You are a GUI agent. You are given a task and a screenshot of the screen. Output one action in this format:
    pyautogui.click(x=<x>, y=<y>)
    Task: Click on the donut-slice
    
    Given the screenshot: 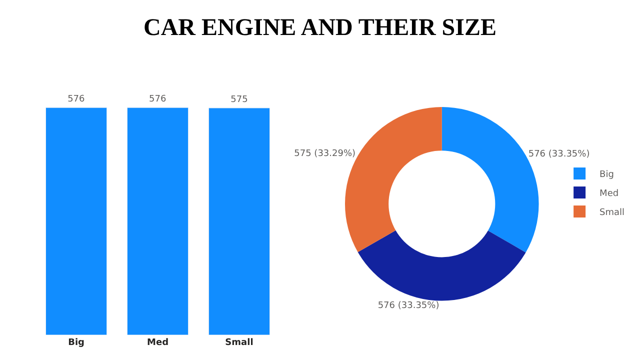 What is the action you would take?
    pyautogui.click(x=442, y=265)
    